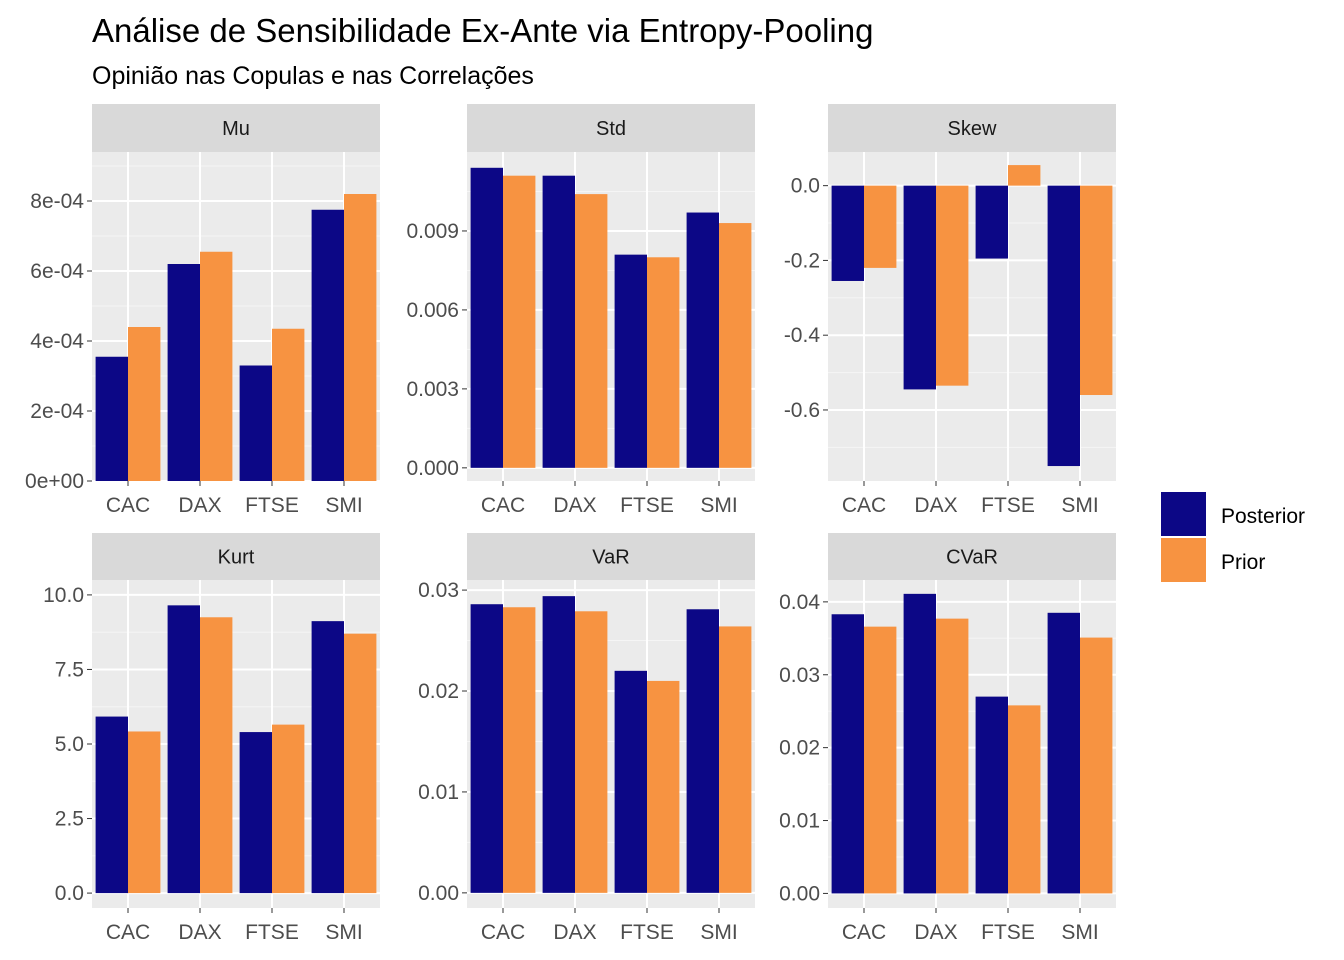 The image size is (1344, 960). What do you see at coordinates (880, 760) in the screenshot?
I see `bar-cvar-cac-prior` at bounding box center [880, 760].